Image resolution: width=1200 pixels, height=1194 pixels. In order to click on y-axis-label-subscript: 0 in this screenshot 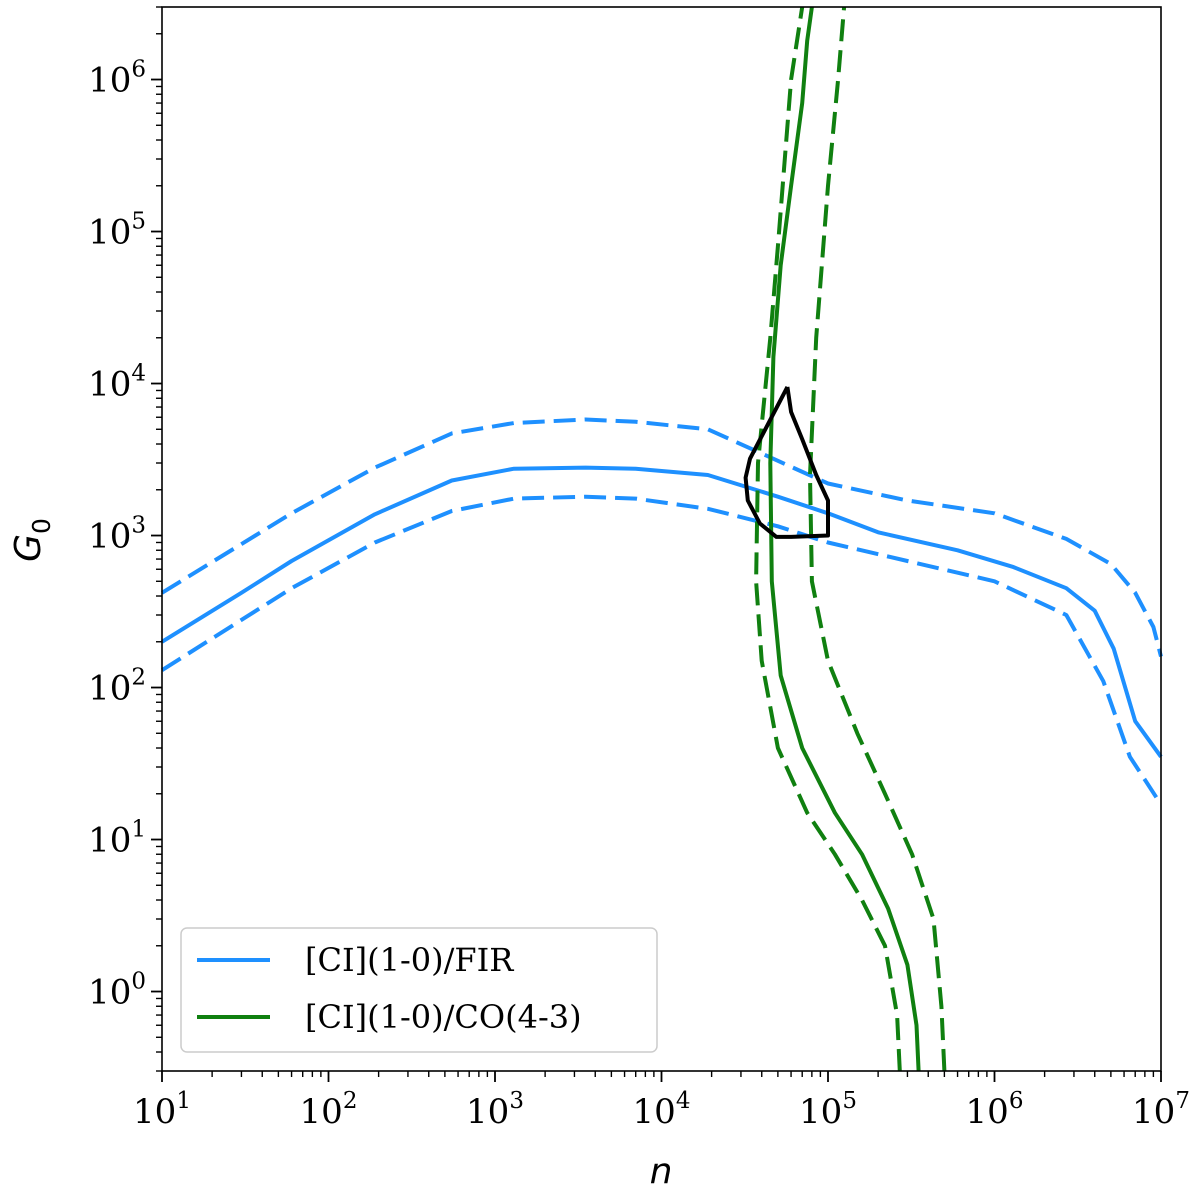, I will do `click(41, 526)`.